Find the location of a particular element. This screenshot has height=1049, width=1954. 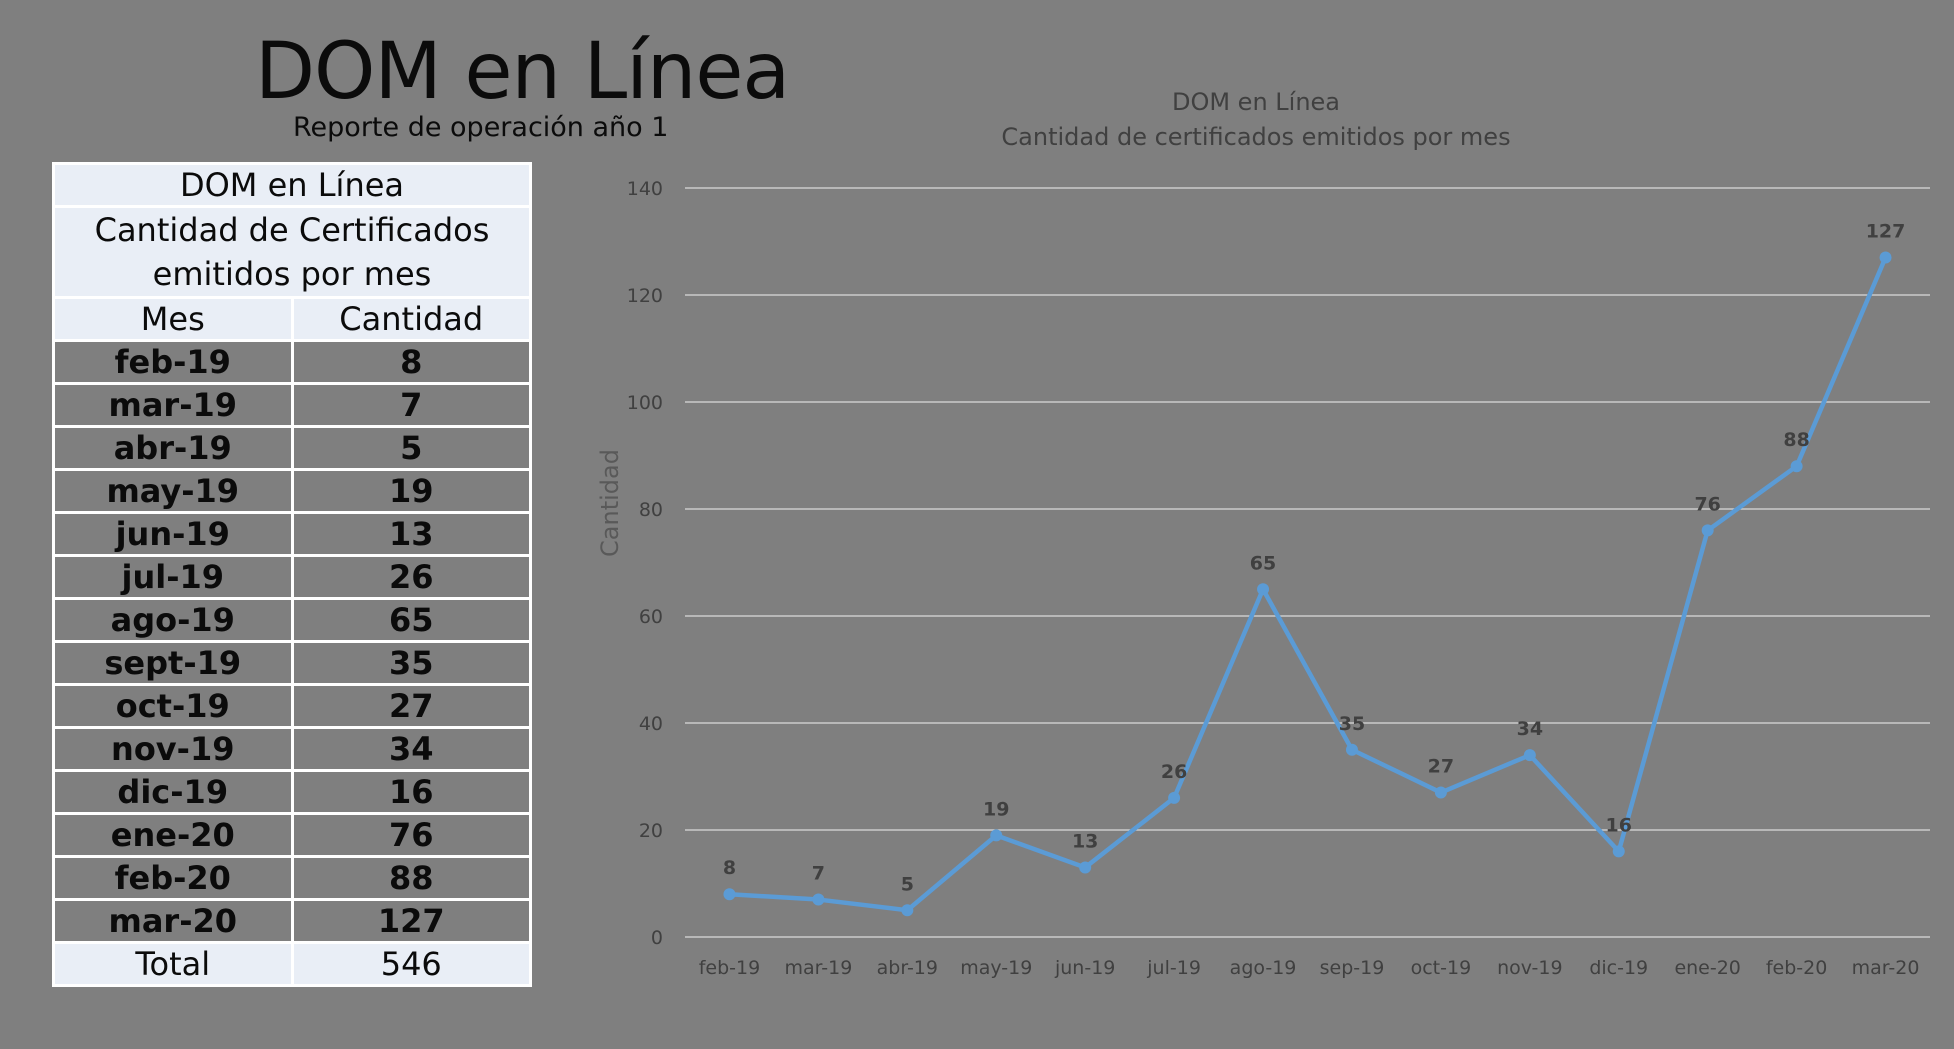

cell-count: 88 is located at coordinates (411, 878).